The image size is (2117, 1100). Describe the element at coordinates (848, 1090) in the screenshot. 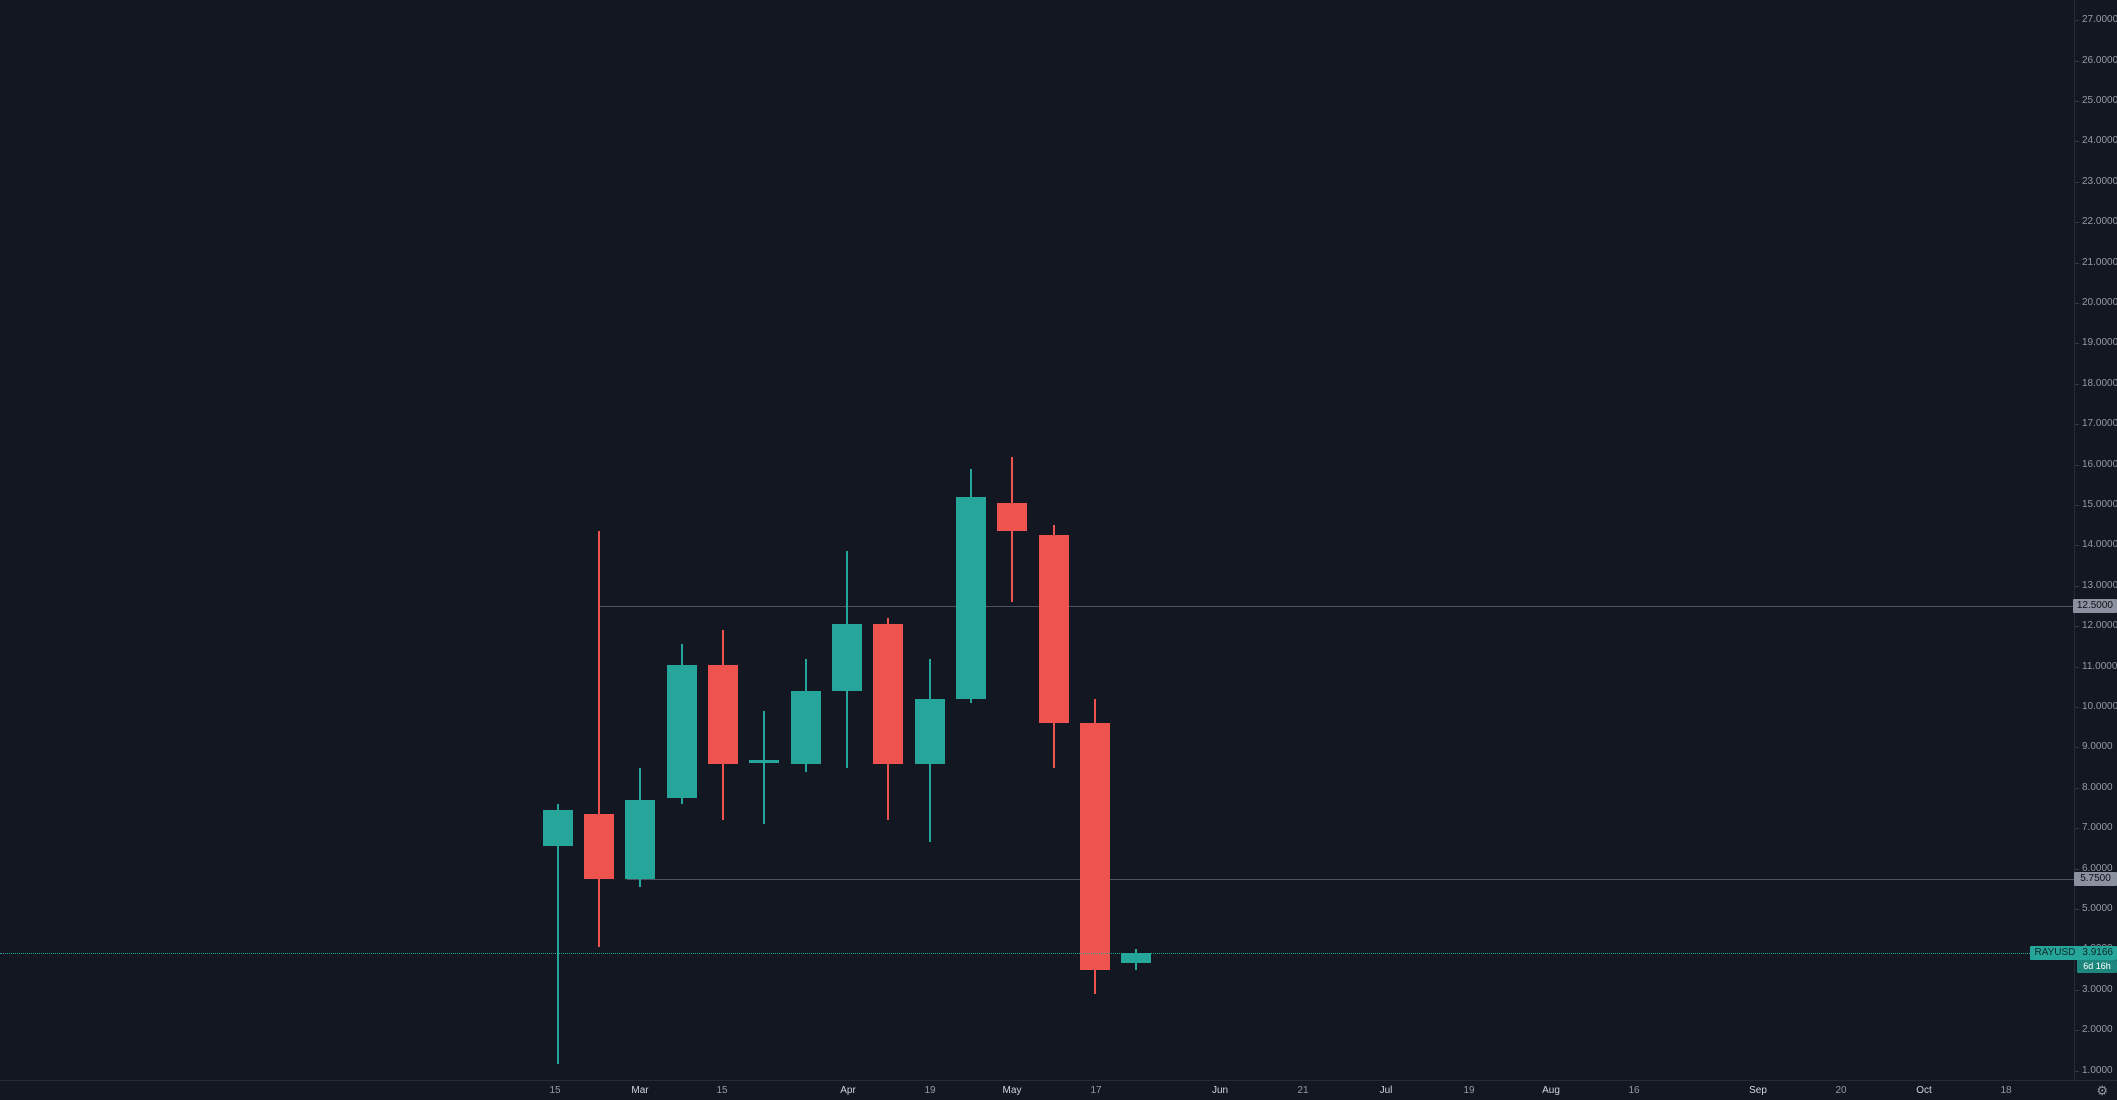

I see `x-axis-label: Apr` at that location.